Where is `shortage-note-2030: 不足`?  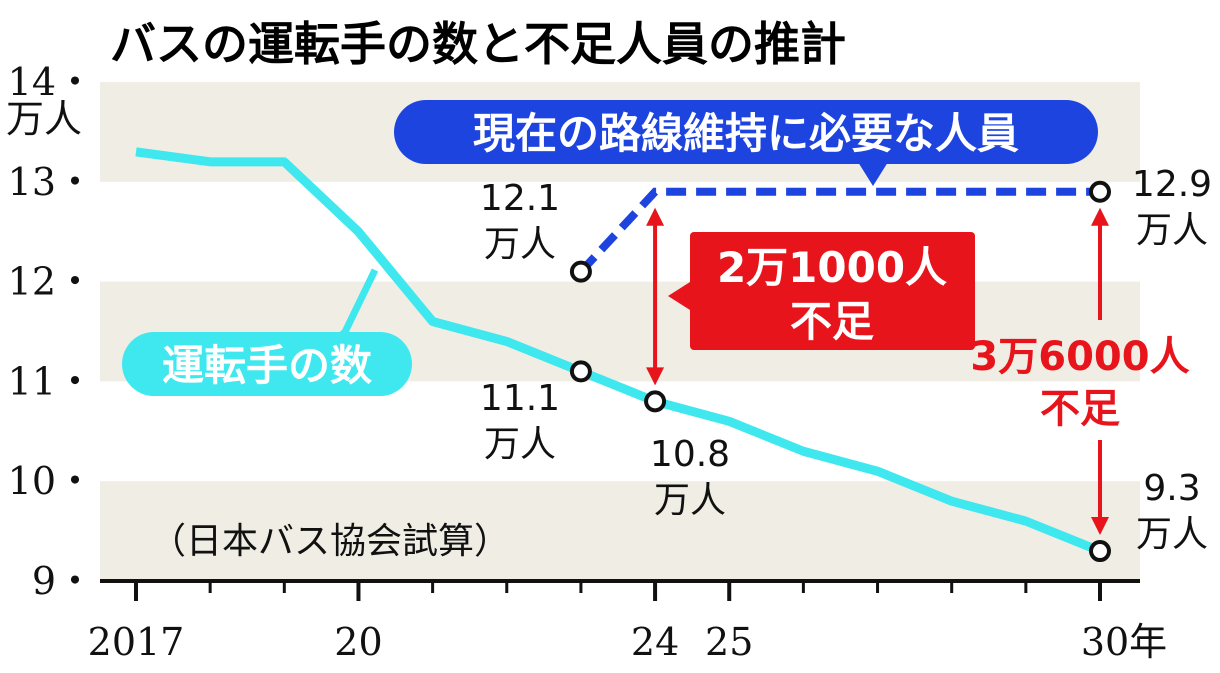
shortage-note-2030: 不足 is located at coordinates (1080, 409).